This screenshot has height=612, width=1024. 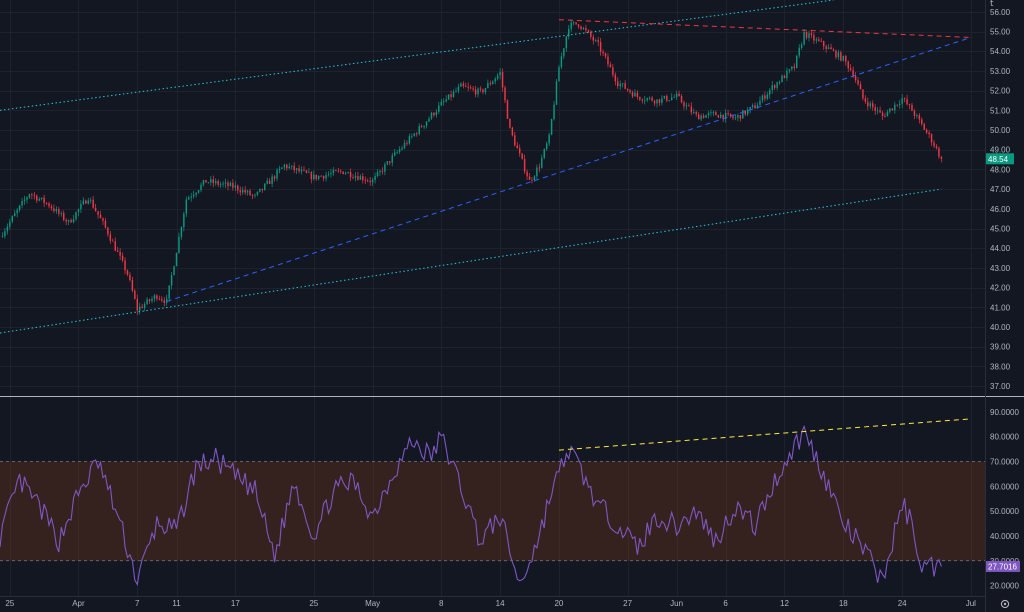 I want to click on time-tick-label: 25, so click(x=313, y=603).